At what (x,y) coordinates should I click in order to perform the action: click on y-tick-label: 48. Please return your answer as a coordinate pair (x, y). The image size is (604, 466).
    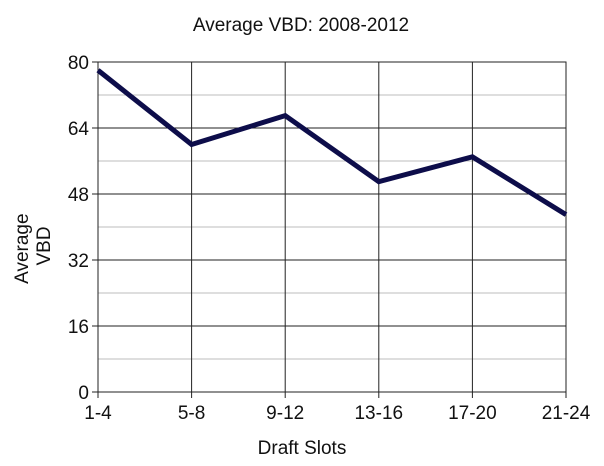
    Looking at the image, I should click on (78, 195).